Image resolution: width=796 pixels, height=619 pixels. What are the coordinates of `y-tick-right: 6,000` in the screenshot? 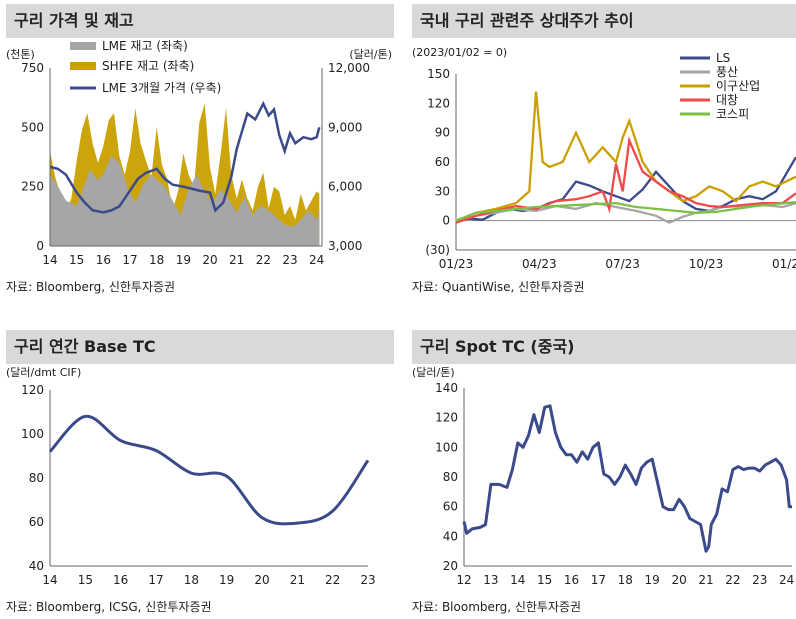 It's located at (345, 187).